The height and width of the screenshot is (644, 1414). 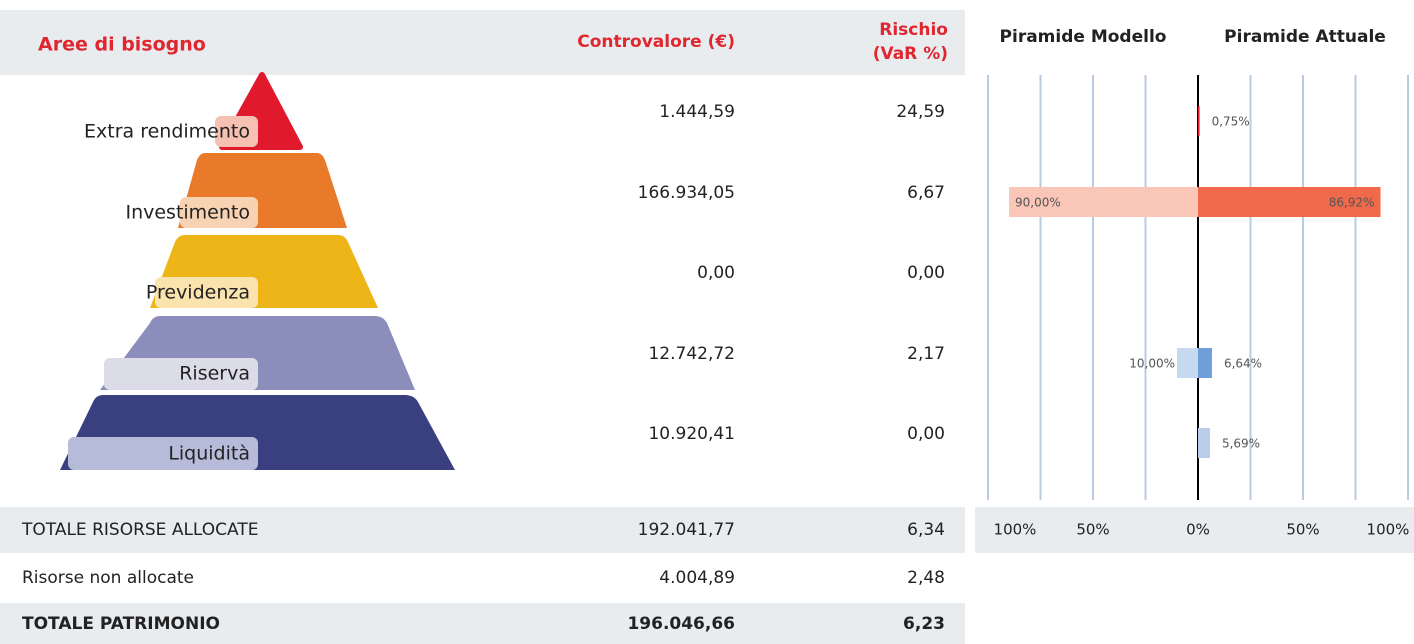 What do you see at coordinates (1152, 364) in the screenshot?
I see `bar-label: 10,00%` at bounding box center [1152, 364].